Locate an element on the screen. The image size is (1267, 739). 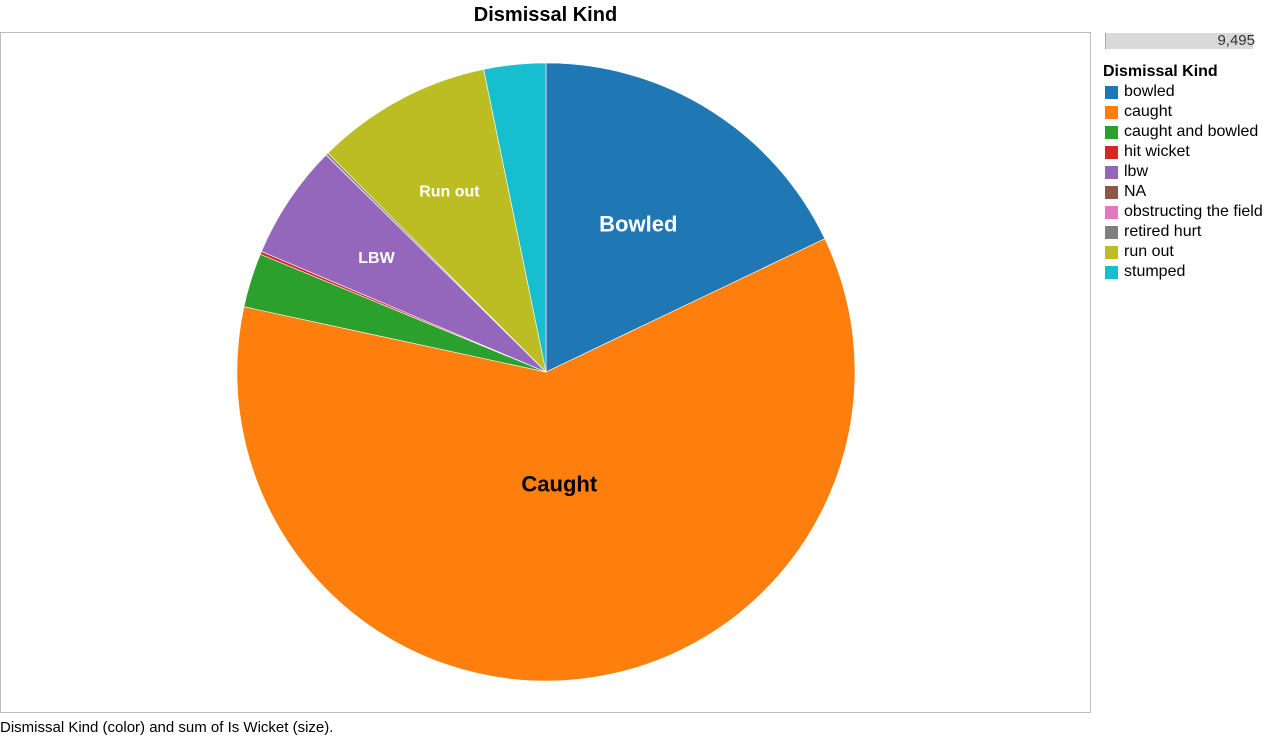
legend-label: NA is located at coordinates (1135, 191).